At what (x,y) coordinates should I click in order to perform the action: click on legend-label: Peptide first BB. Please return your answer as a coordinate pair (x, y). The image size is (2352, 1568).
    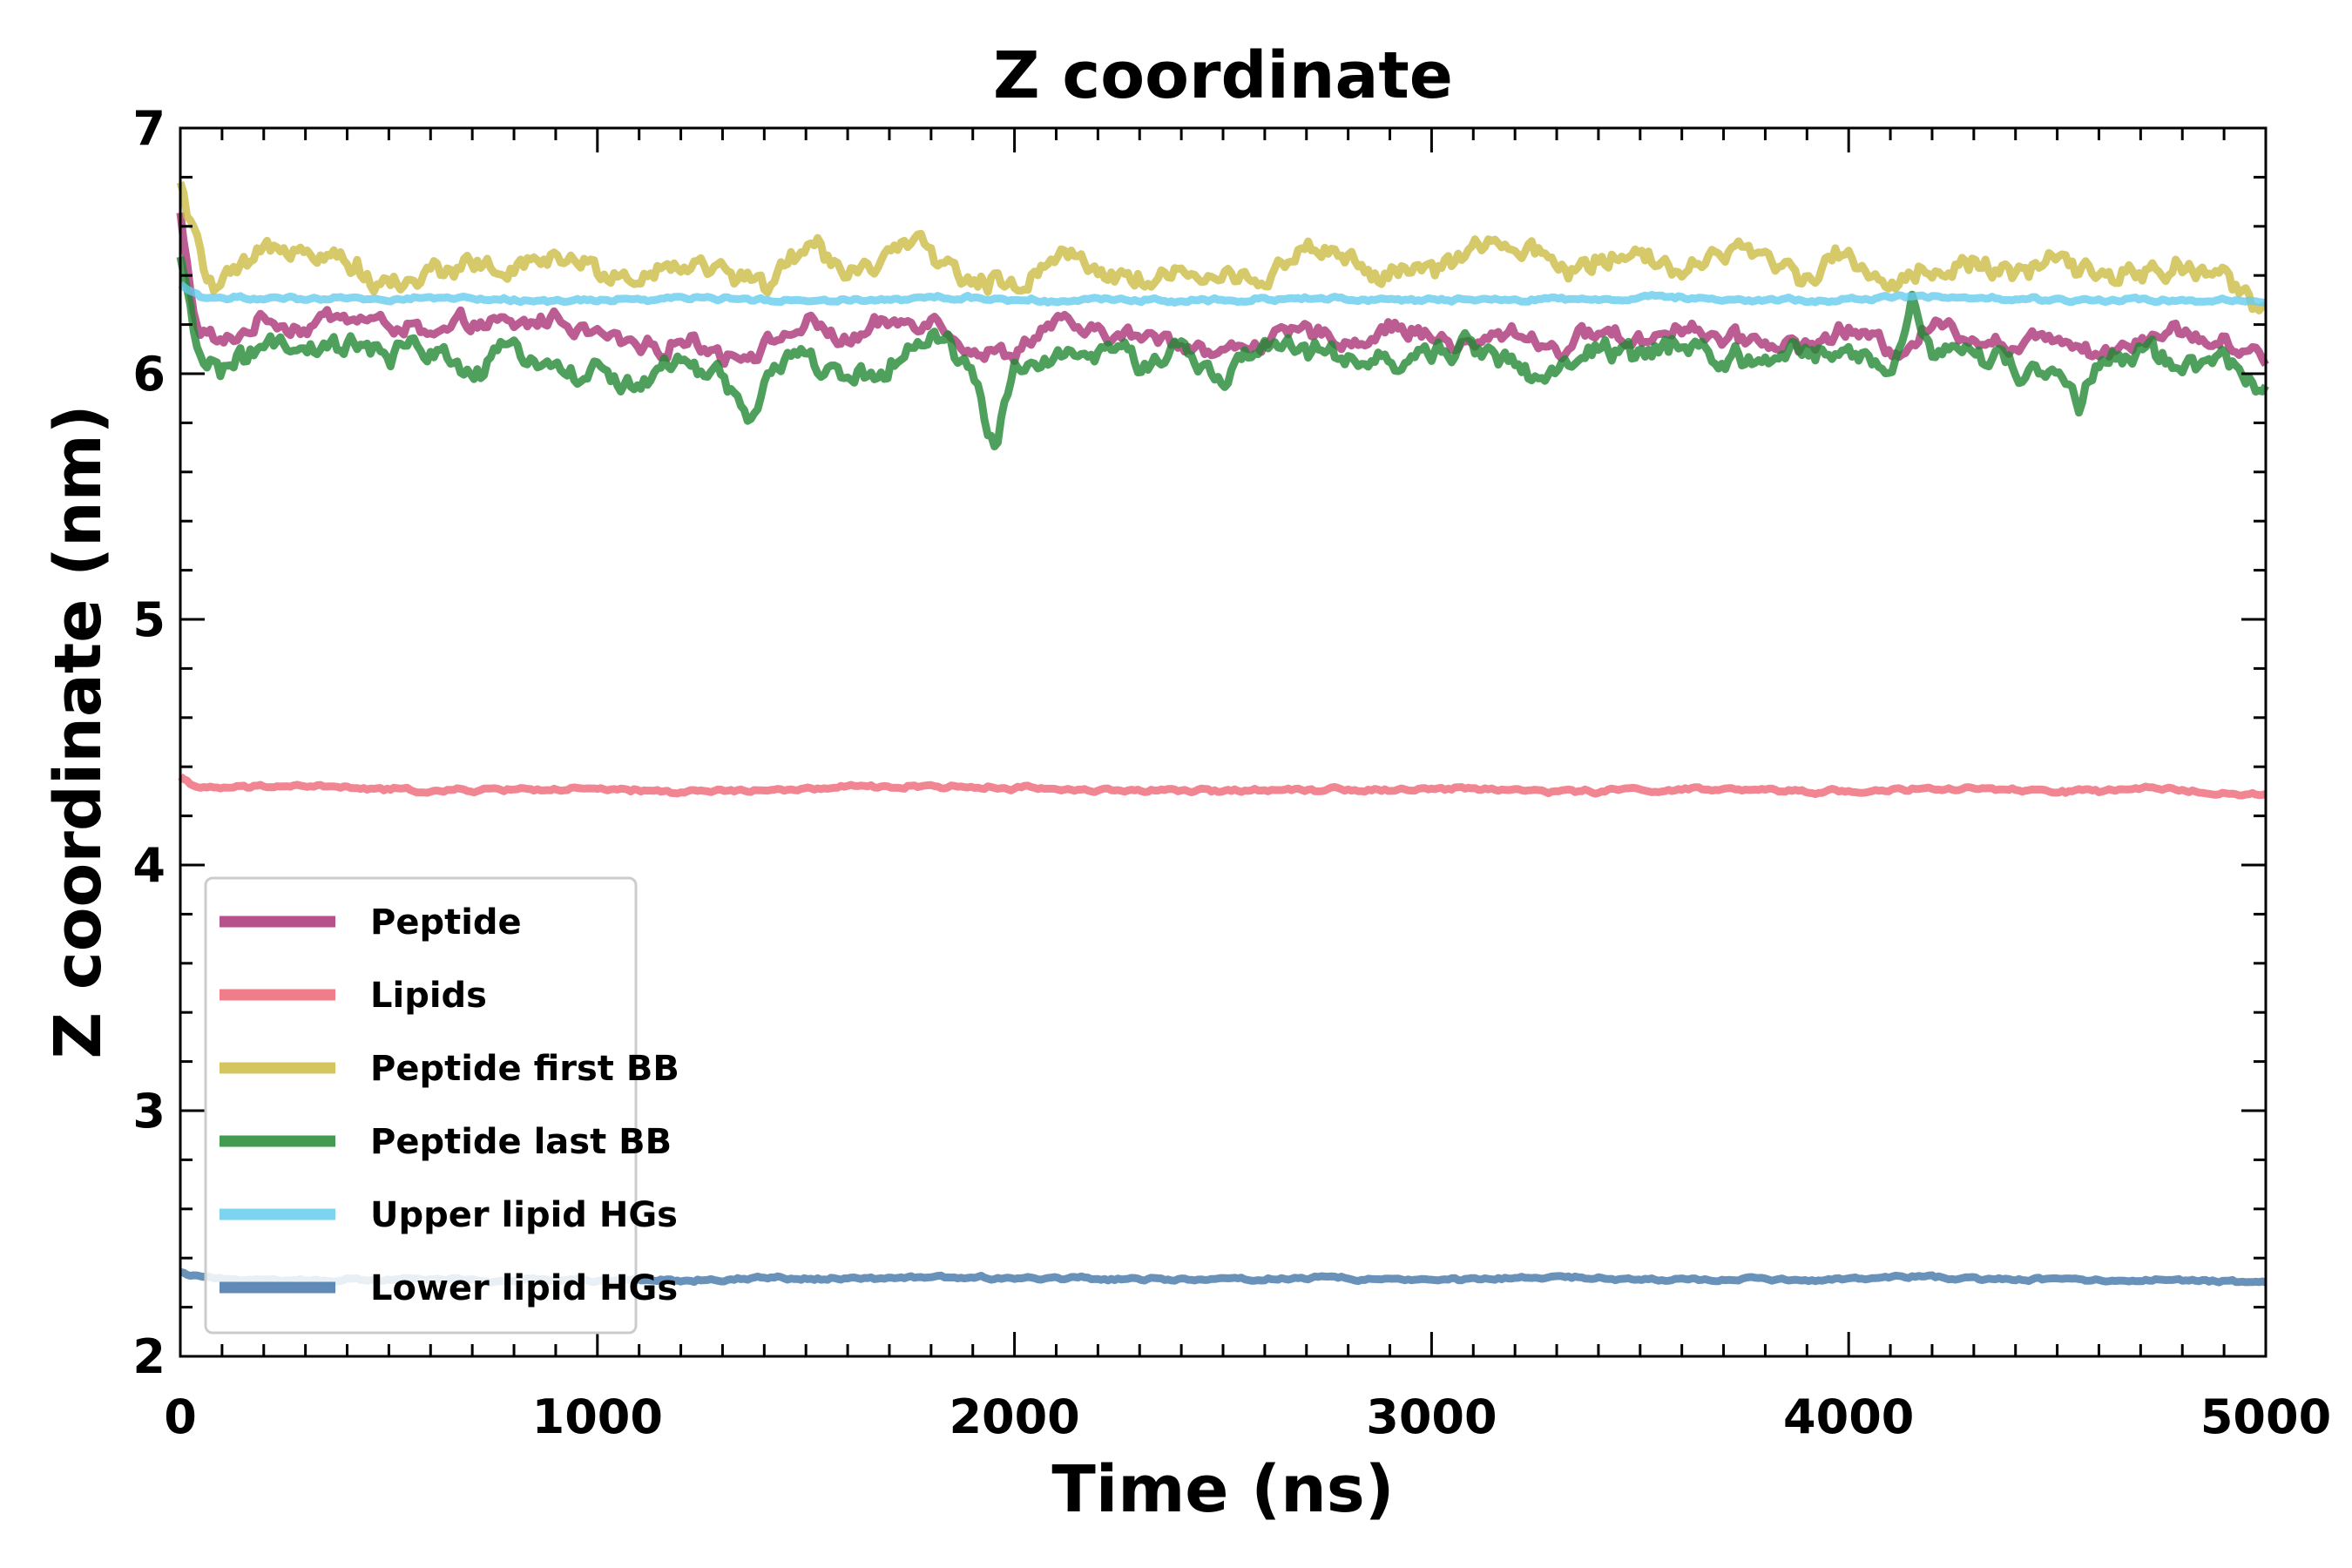
    Looking at the image, I should click on (524, 1069).